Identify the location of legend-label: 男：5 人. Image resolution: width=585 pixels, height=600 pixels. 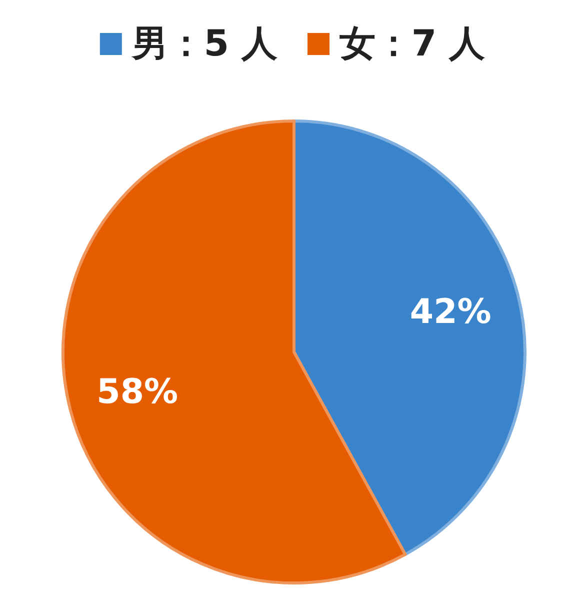
(204, 44).